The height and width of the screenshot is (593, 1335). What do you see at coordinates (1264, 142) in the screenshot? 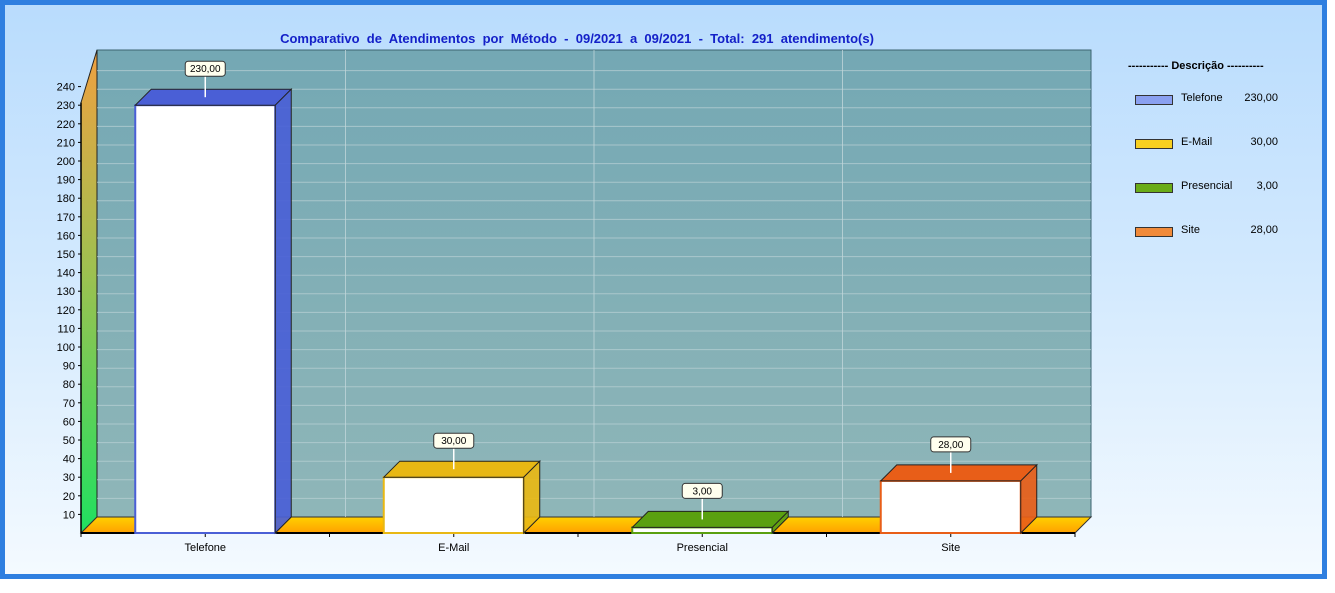
I see `legend-value: 30,00` at bounding box center [1264, 142].